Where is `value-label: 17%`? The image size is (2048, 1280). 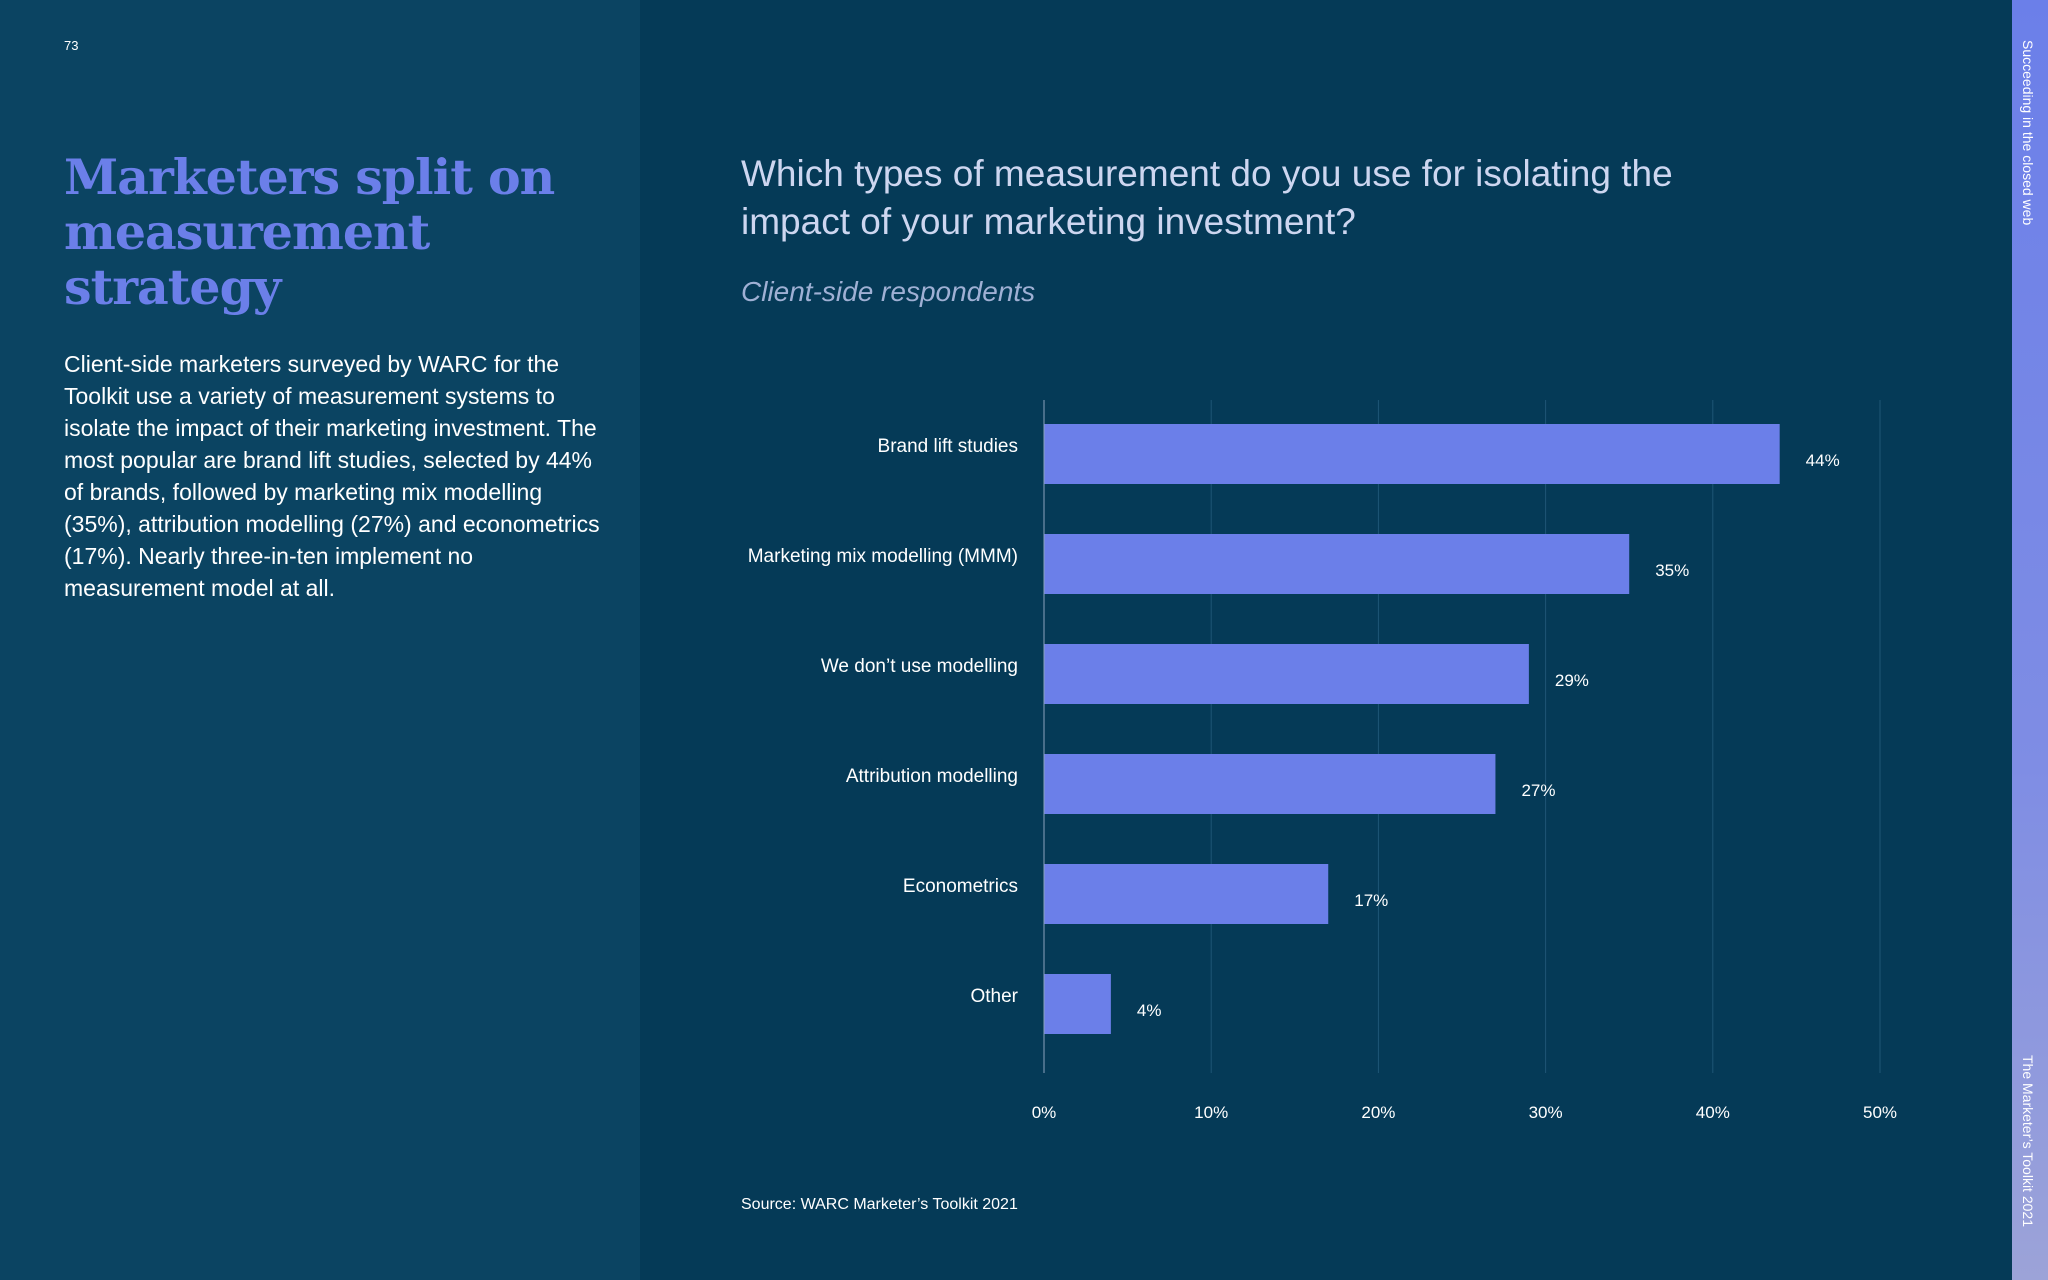 value-label: 17% is located at coordinates (1371, 900).